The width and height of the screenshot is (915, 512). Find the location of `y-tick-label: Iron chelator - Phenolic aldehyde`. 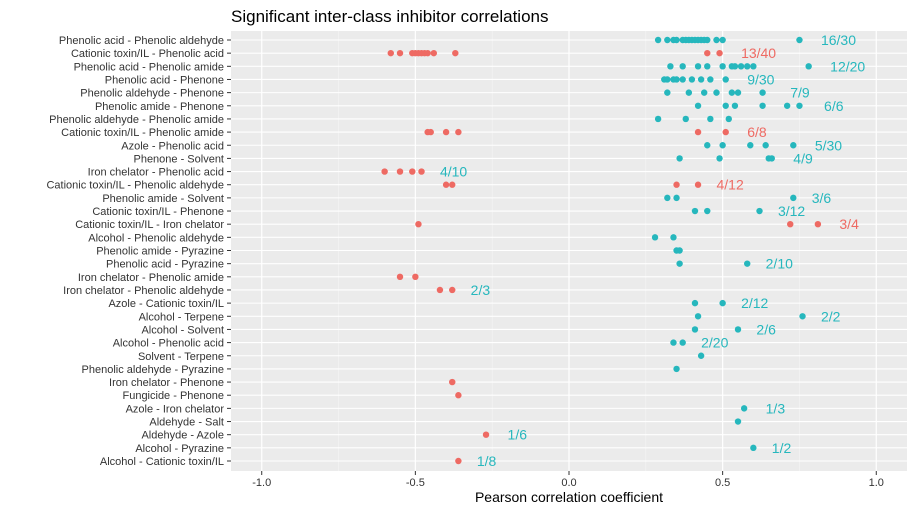

y-tick-label: Iron chelator - Phenolic aldehyde is located at coordinates (143, 291).